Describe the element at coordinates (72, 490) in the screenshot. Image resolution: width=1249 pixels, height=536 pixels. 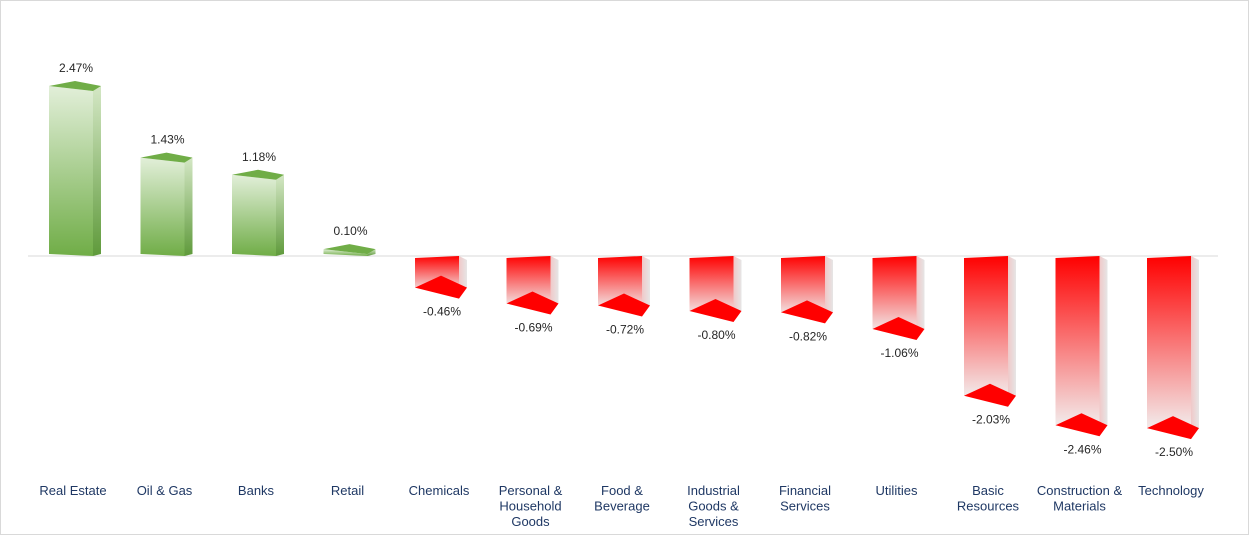
I see `category-label: Real Estate` at that location.